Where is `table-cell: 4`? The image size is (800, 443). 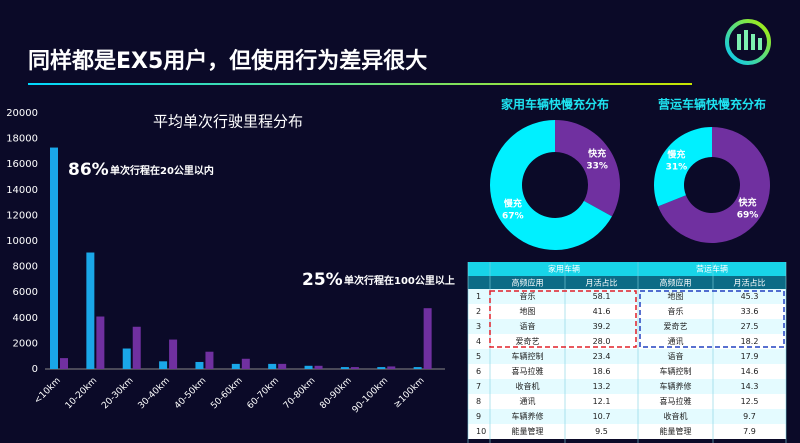
table-cell: 4 is located at coordinates (478, 341).